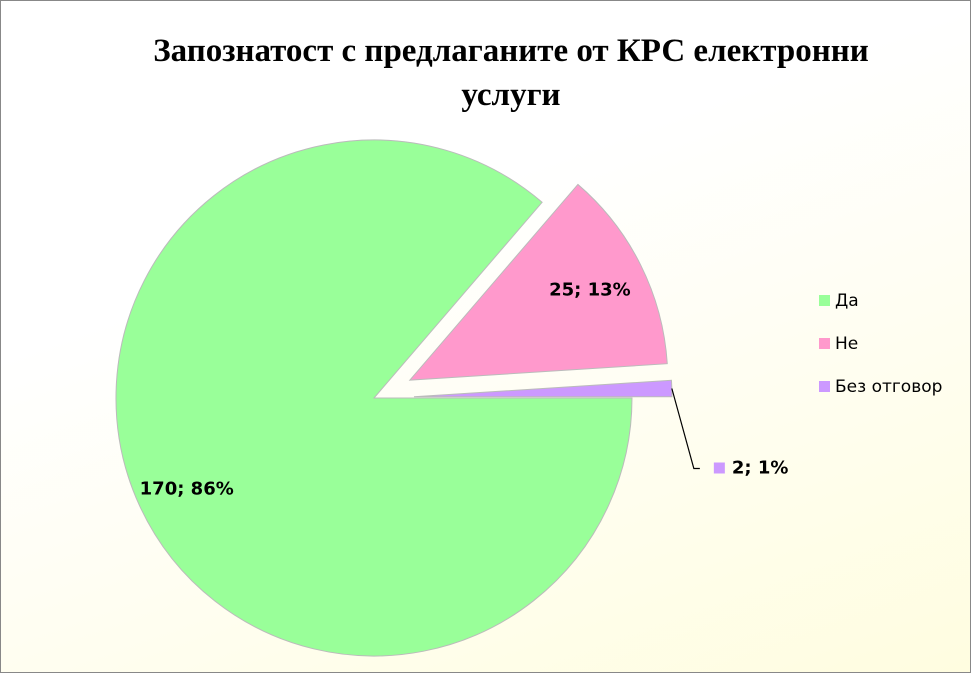 This screenshot has width=971, height=673. I want to click on legend-label: Да, so click(847, 301).